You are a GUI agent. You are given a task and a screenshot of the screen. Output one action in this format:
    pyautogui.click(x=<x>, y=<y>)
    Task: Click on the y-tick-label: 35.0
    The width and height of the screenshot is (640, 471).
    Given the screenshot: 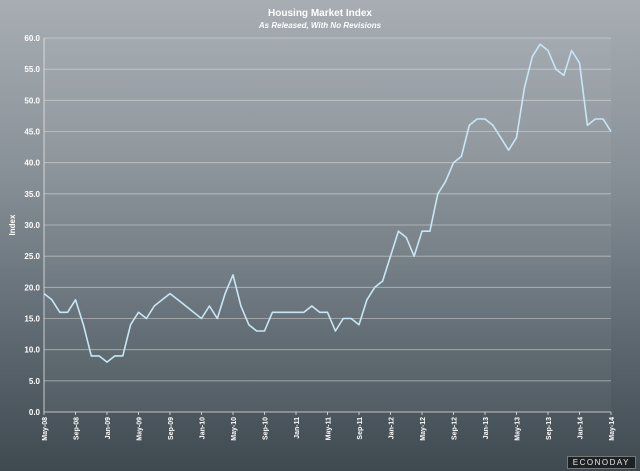 What is the action you would take?
    pyautogui.click(x=32, y=194)
    